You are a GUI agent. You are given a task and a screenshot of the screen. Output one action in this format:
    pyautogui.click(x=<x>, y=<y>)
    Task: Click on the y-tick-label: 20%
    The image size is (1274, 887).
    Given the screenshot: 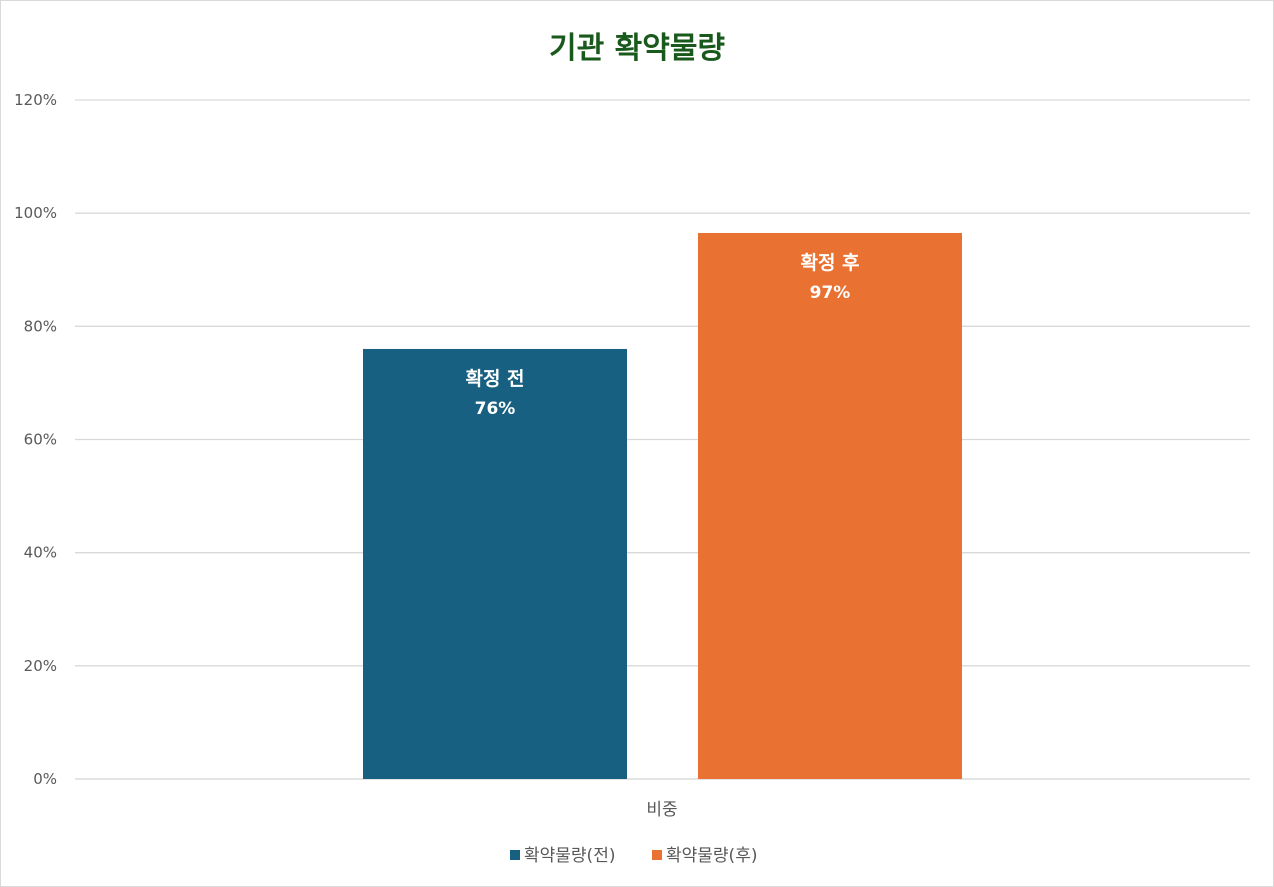 What is the action you would take?
    pyautogui.click(x=40, y=666)
    